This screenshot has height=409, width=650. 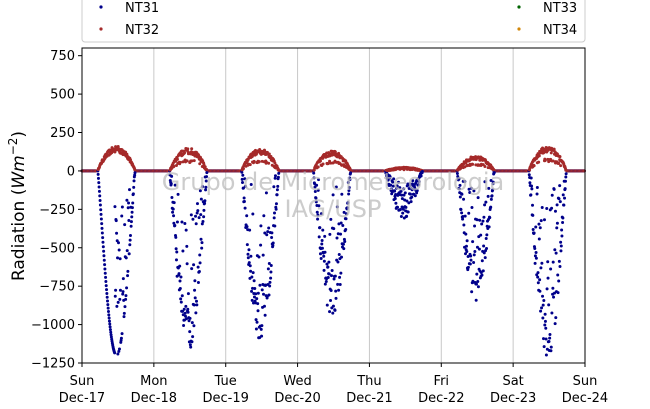 I want to click on watermark-line-2: IAG/USP, so click(x=332, y=209).